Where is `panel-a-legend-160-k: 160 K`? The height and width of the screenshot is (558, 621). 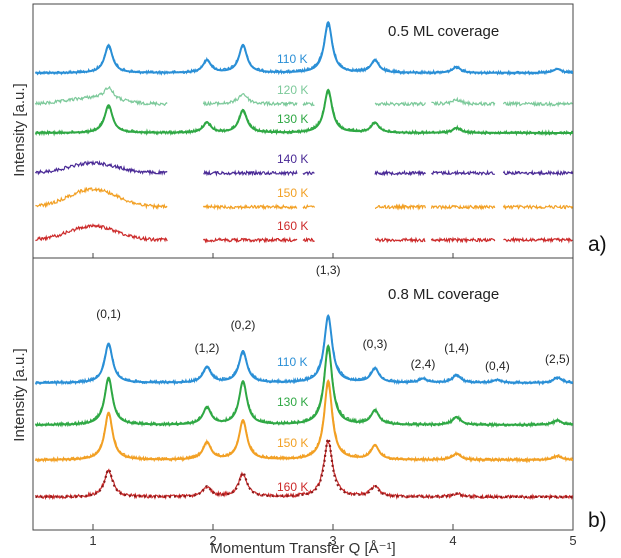
panel-a-legend-160-k: 160 K is located at coordinates (292, 226).